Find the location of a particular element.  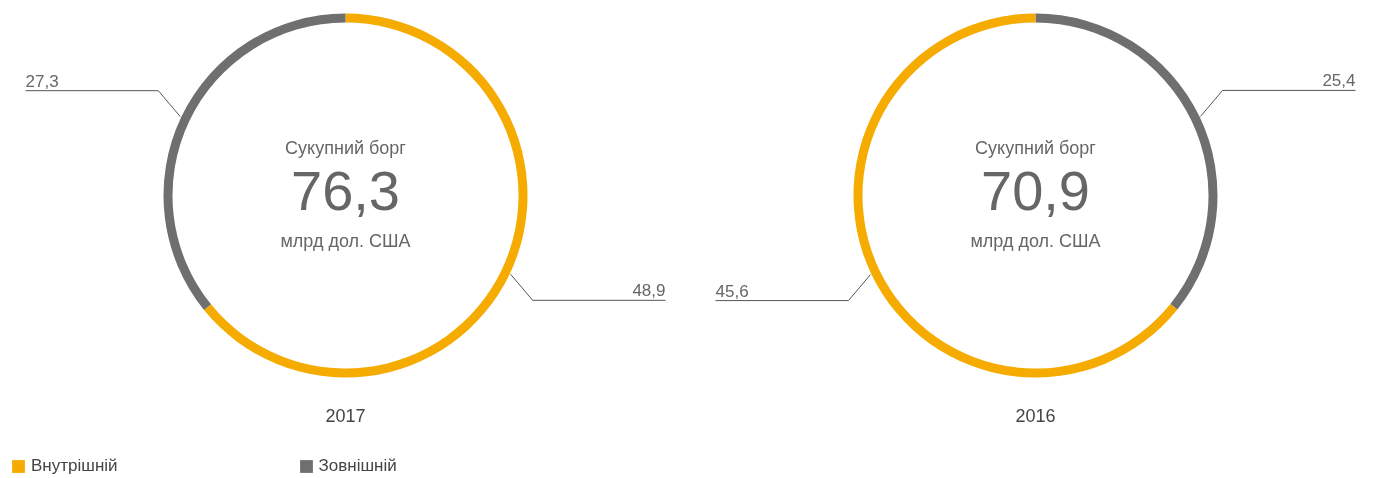

text: 70,9 is located at coordinates (1035, 190).